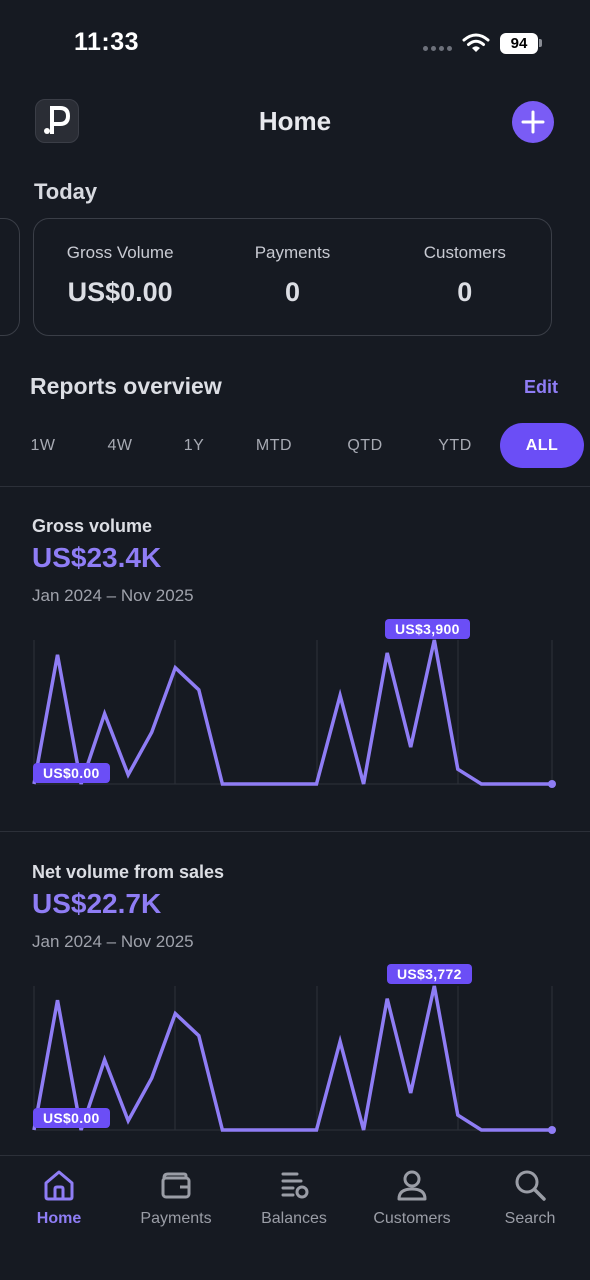  I want to click on payments-stat: Payments 0, so click(292, 277).